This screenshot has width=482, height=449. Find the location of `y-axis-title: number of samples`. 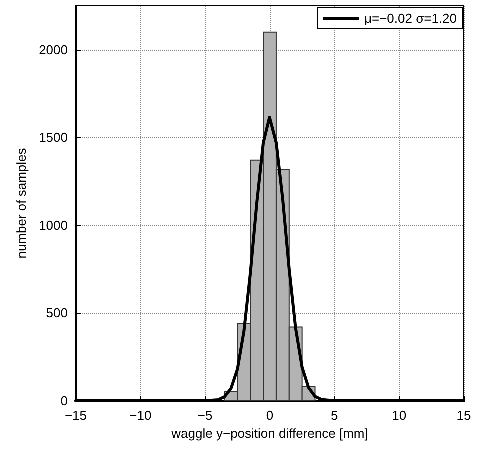

y-axis-title: number of samples is located at coordinates (22, 203).